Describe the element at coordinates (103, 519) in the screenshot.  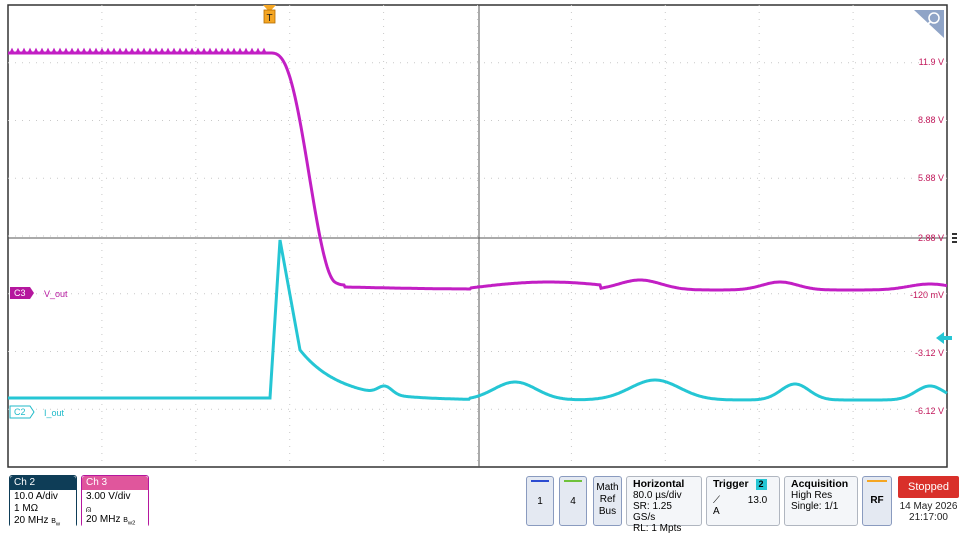
I see `ch3-bandwidth: 20 MHz` at that location.